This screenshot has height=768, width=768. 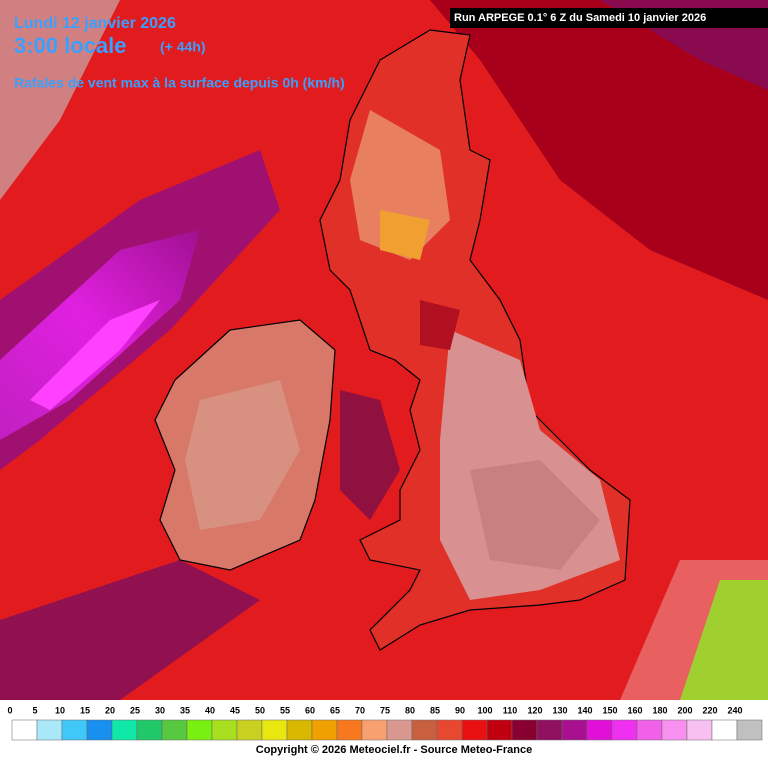 What do you see at coordinates (385, 710) in the screenshot?
I see `legend-label: 75` at bounding box center [385, 710].